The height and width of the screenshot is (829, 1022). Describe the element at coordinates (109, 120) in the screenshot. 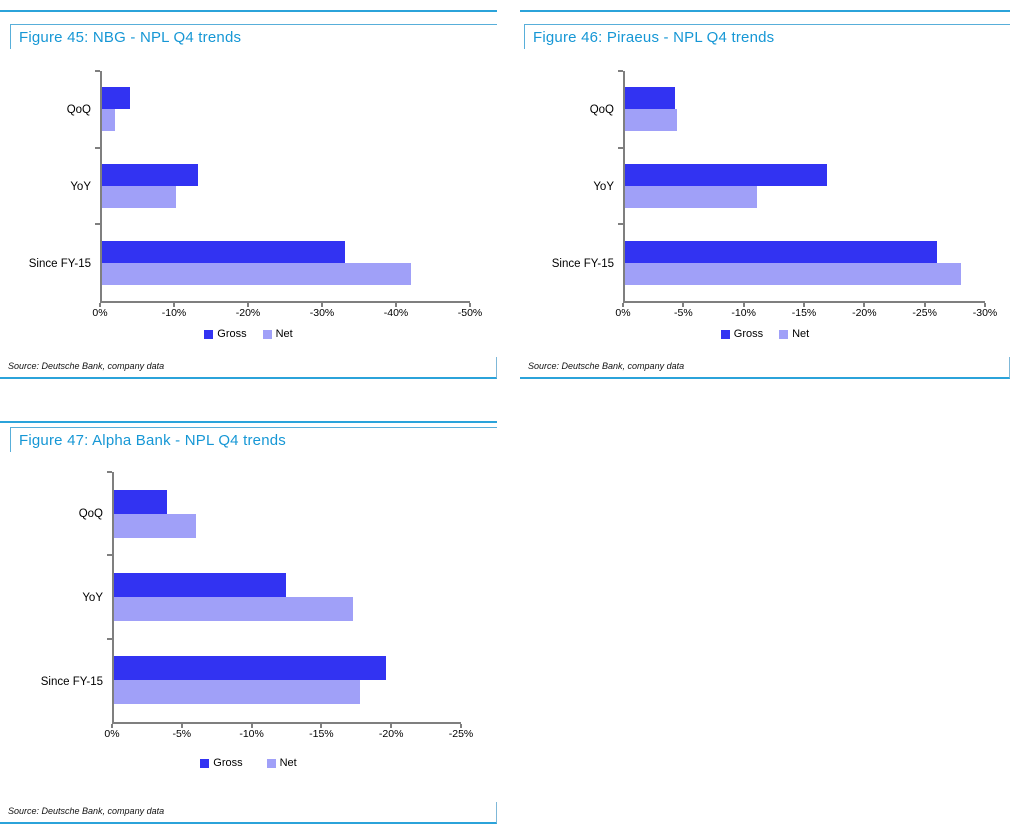

I see `bar-net-qoq` at that location.